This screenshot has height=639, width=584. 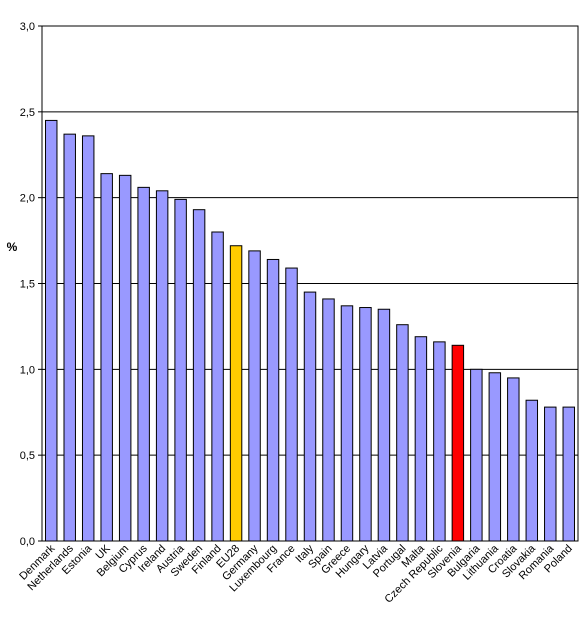 What do you see at coordinates (27, 370) in the screenshot?
I see `y-tick-label: 1,0` at bounding box center [27, 370].